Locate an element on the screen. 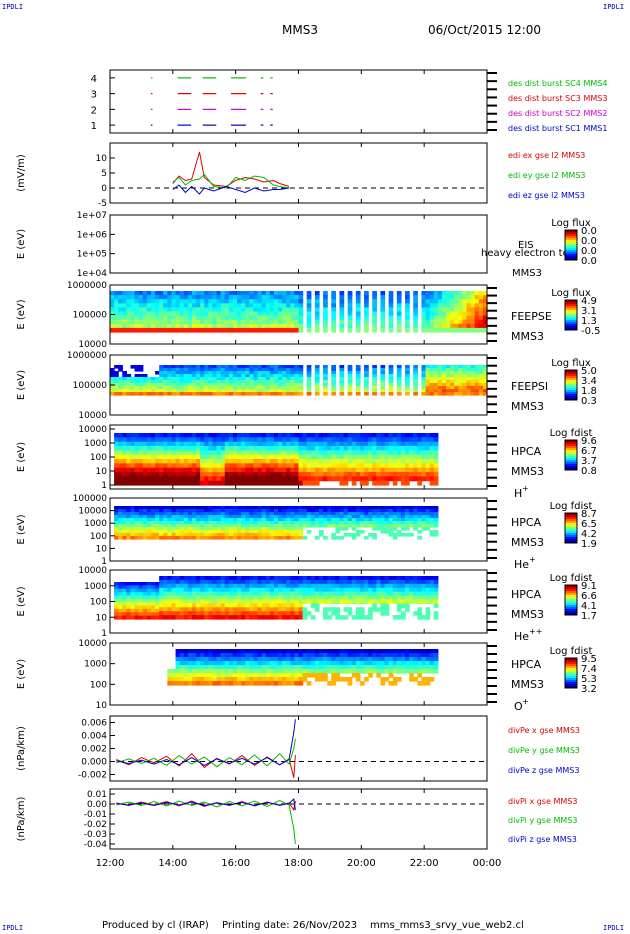  divPi-ytick-label: 0.00 is located at coordinates (97, 805).